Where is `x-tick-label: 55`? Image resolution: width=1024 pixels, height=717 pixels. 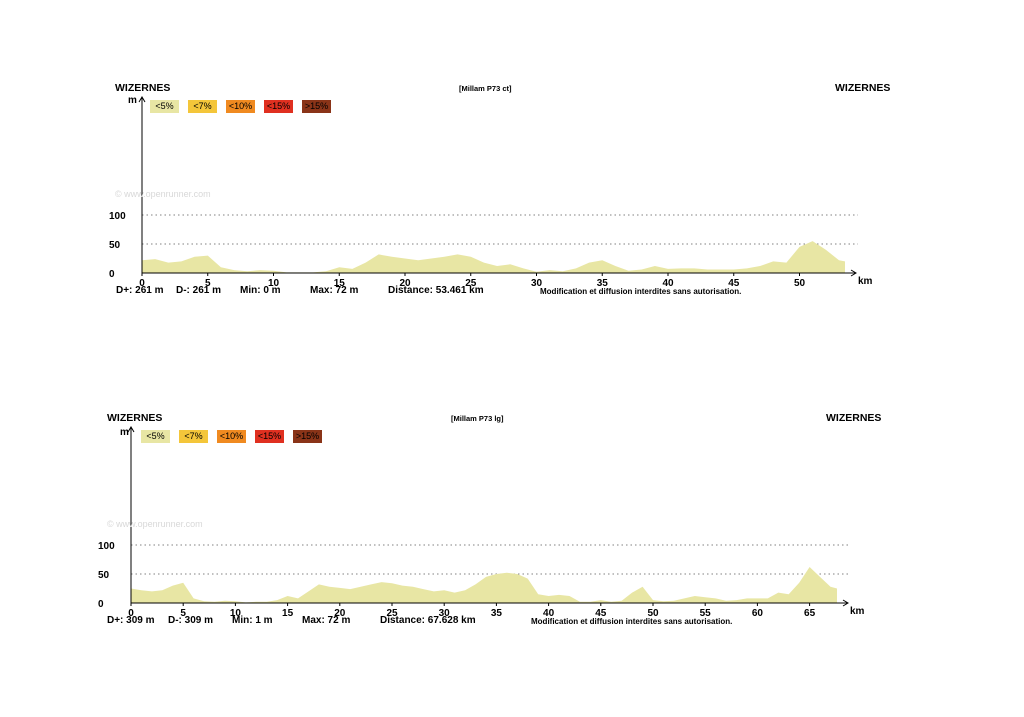 x-tick-label: 55 is located at coordinates (706, 613).